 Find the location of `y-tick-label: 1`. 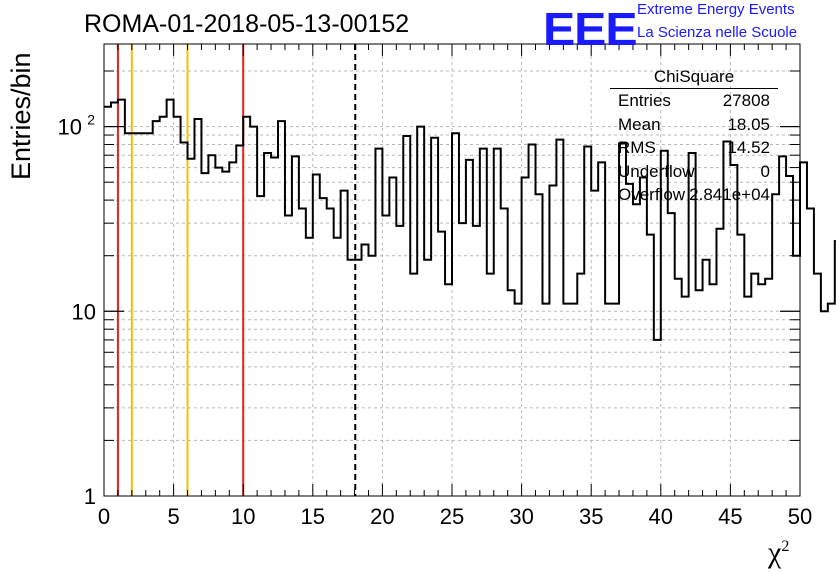

y-tick-label: 1 is located at coordinates (90, 496).